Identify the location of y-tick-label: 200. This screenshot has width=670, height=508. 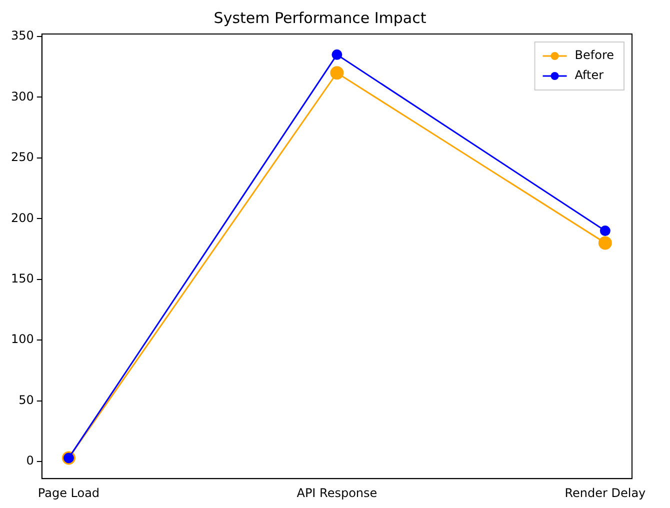
(22, 217).